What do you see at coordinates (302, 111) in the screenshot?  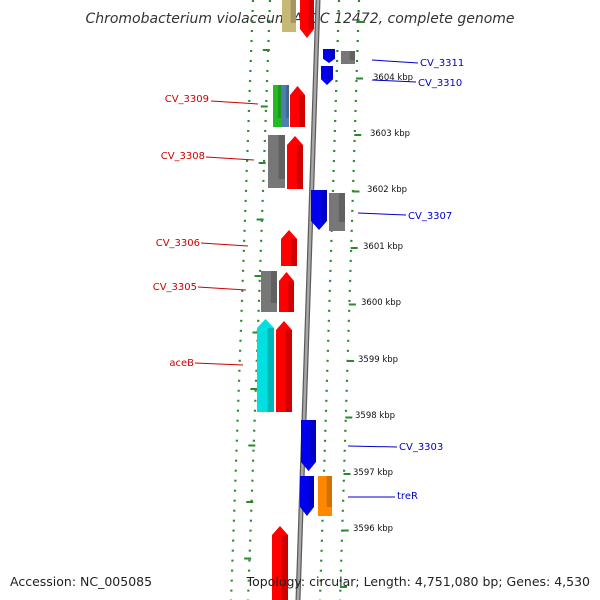 I see `gene-cv-3309-shade` at bounding box center [302, 111].